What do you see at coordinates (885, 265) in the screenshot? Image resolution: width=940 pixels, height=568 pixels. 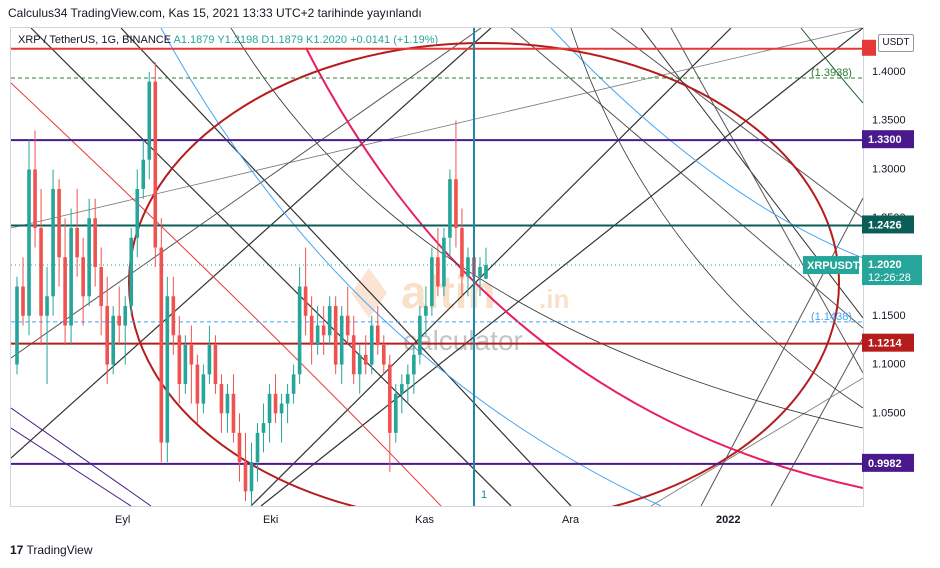 I see `last-price-value: 1.2020` at bounding box center [885, 265].